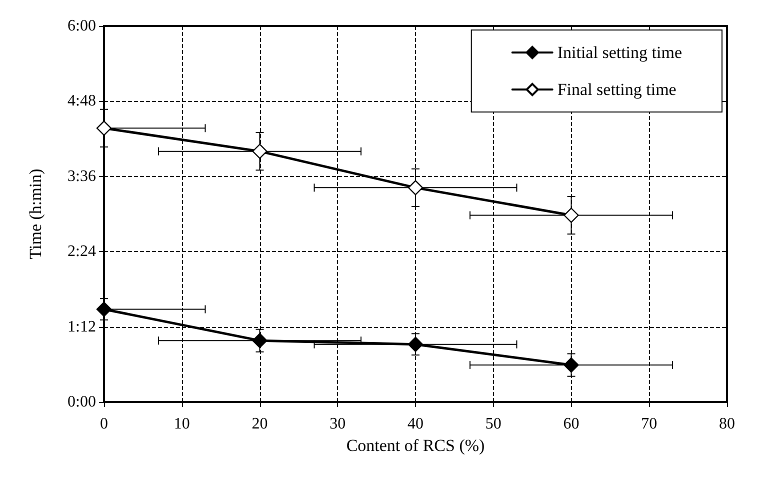  I want to click on y-tick-label: 2:24, so click(82, 251).